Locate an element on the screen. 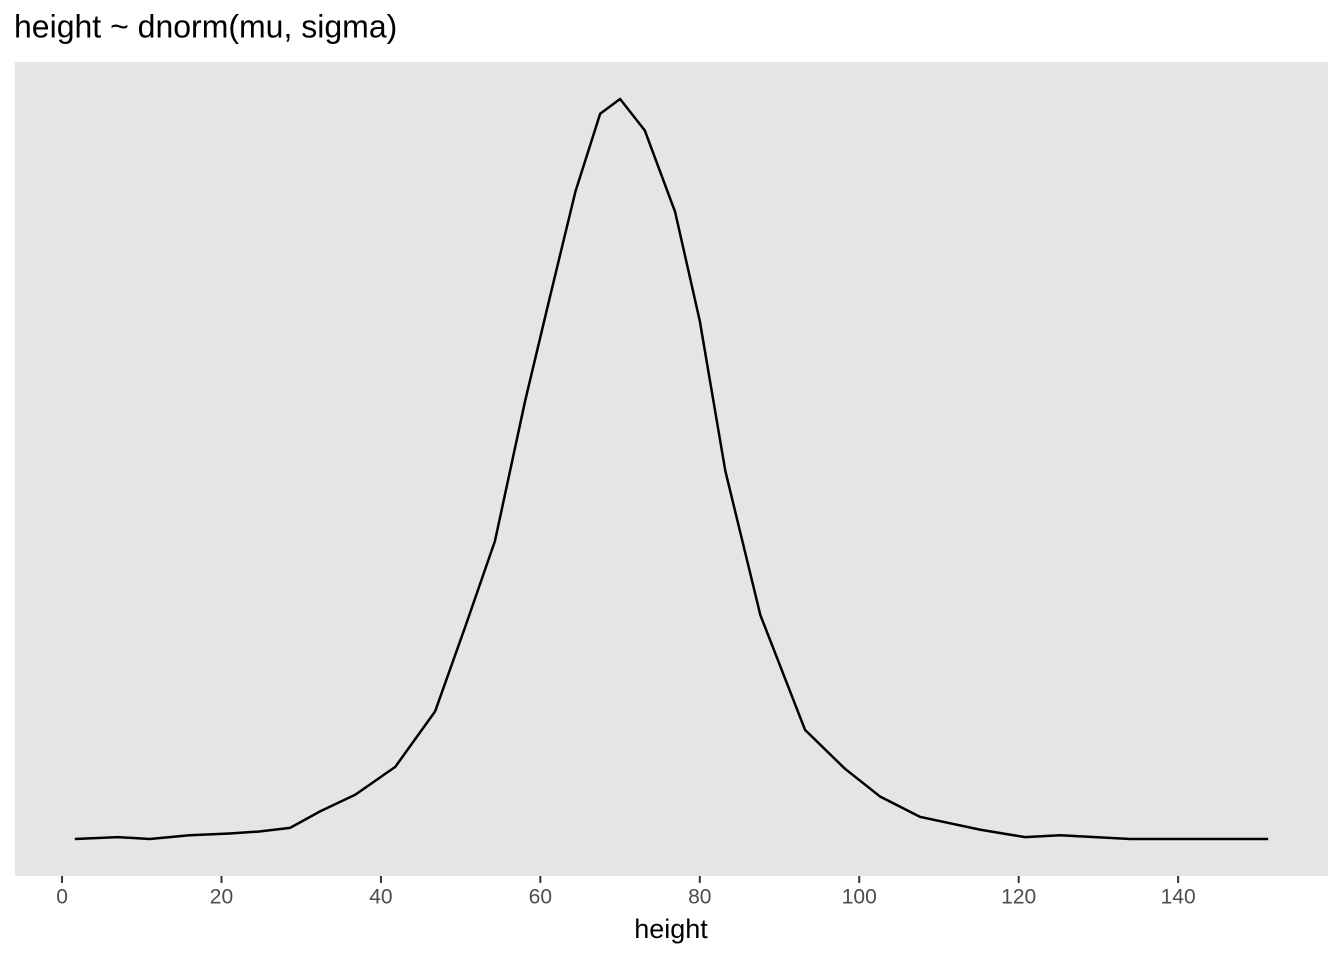 The image size is (1344, 960). x-tick-label: 120 is located at coordinates (1018, 897).